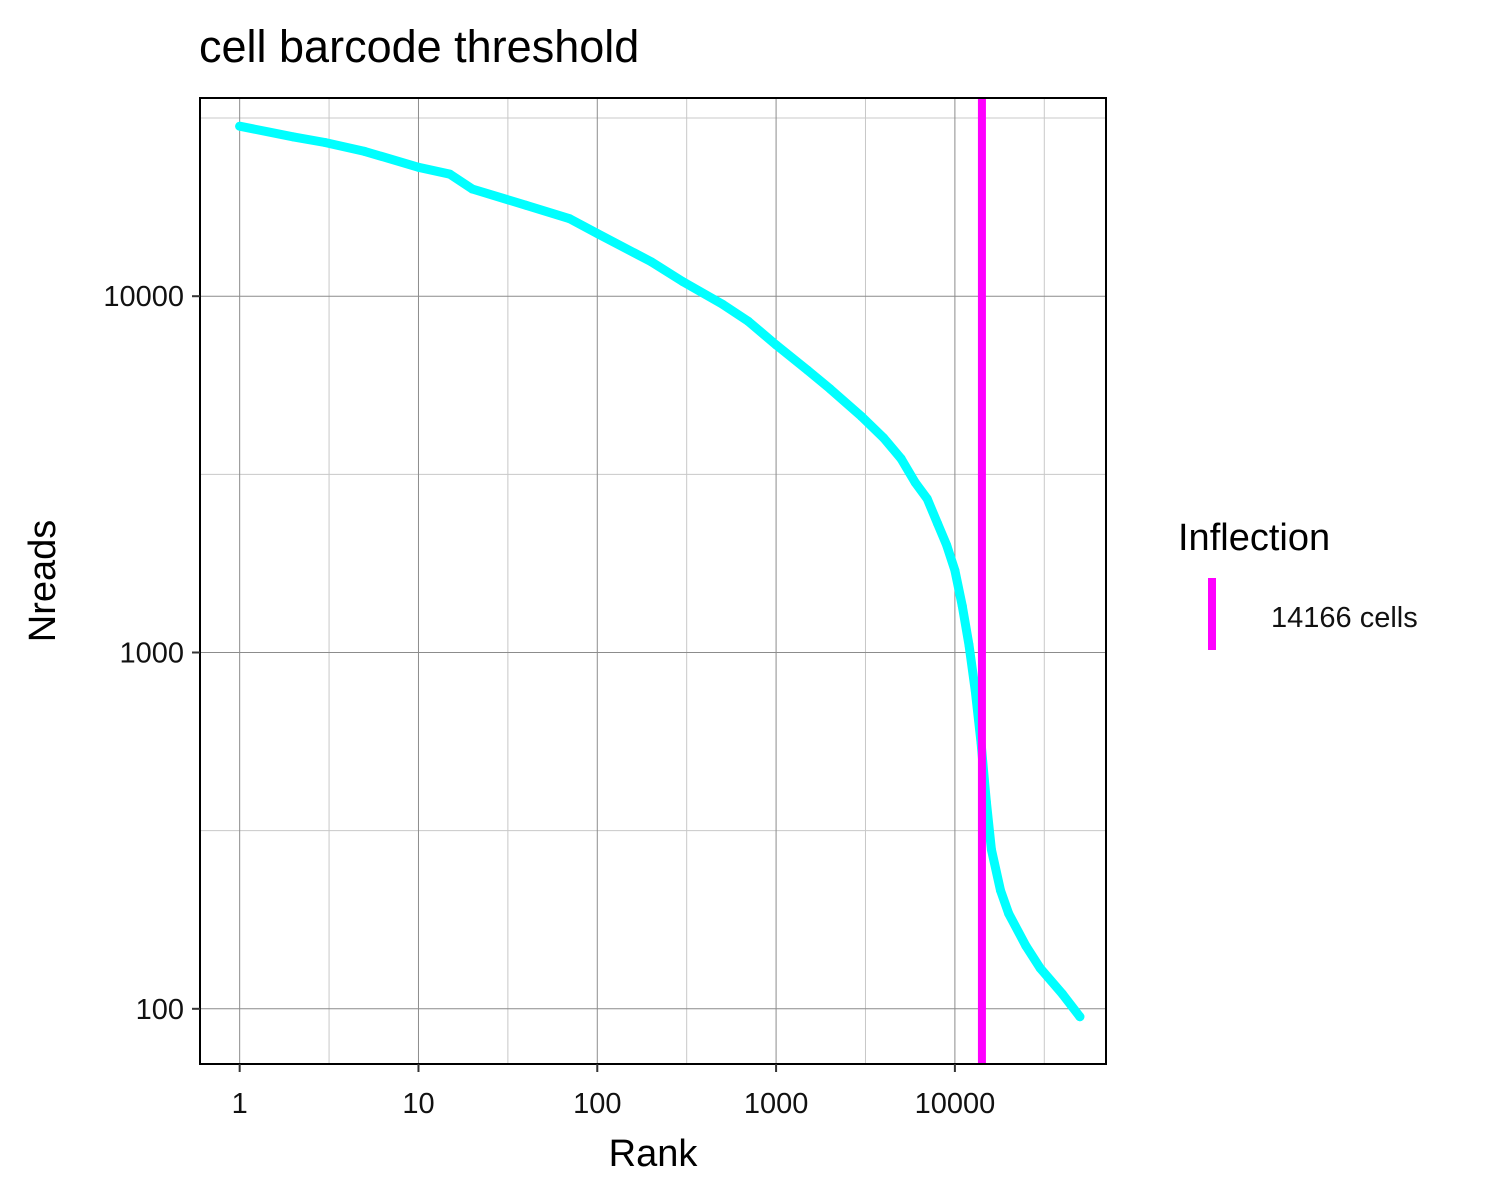 The height and width of the screenshot is (1200, 1500). What do you see at coordinates (418, 1104) in the screenshot?
I see `x-tick-label: 10` at bounding box center [418, 1104].